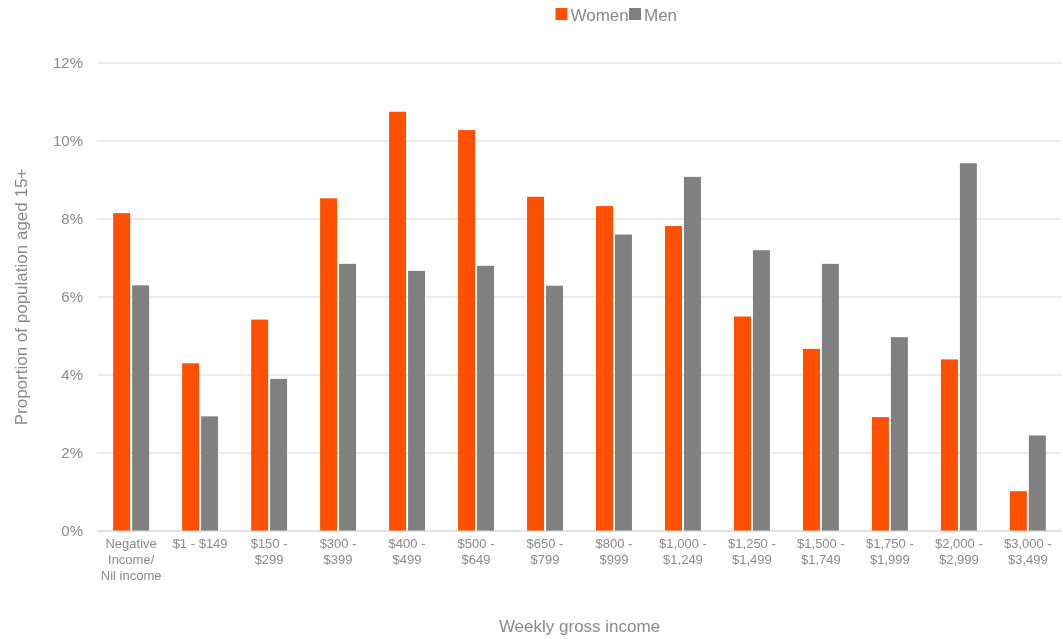  Describe the element at coordinates (614, 551) in the screenshot. I see `x-tick-label: $800 - $999` at that location.